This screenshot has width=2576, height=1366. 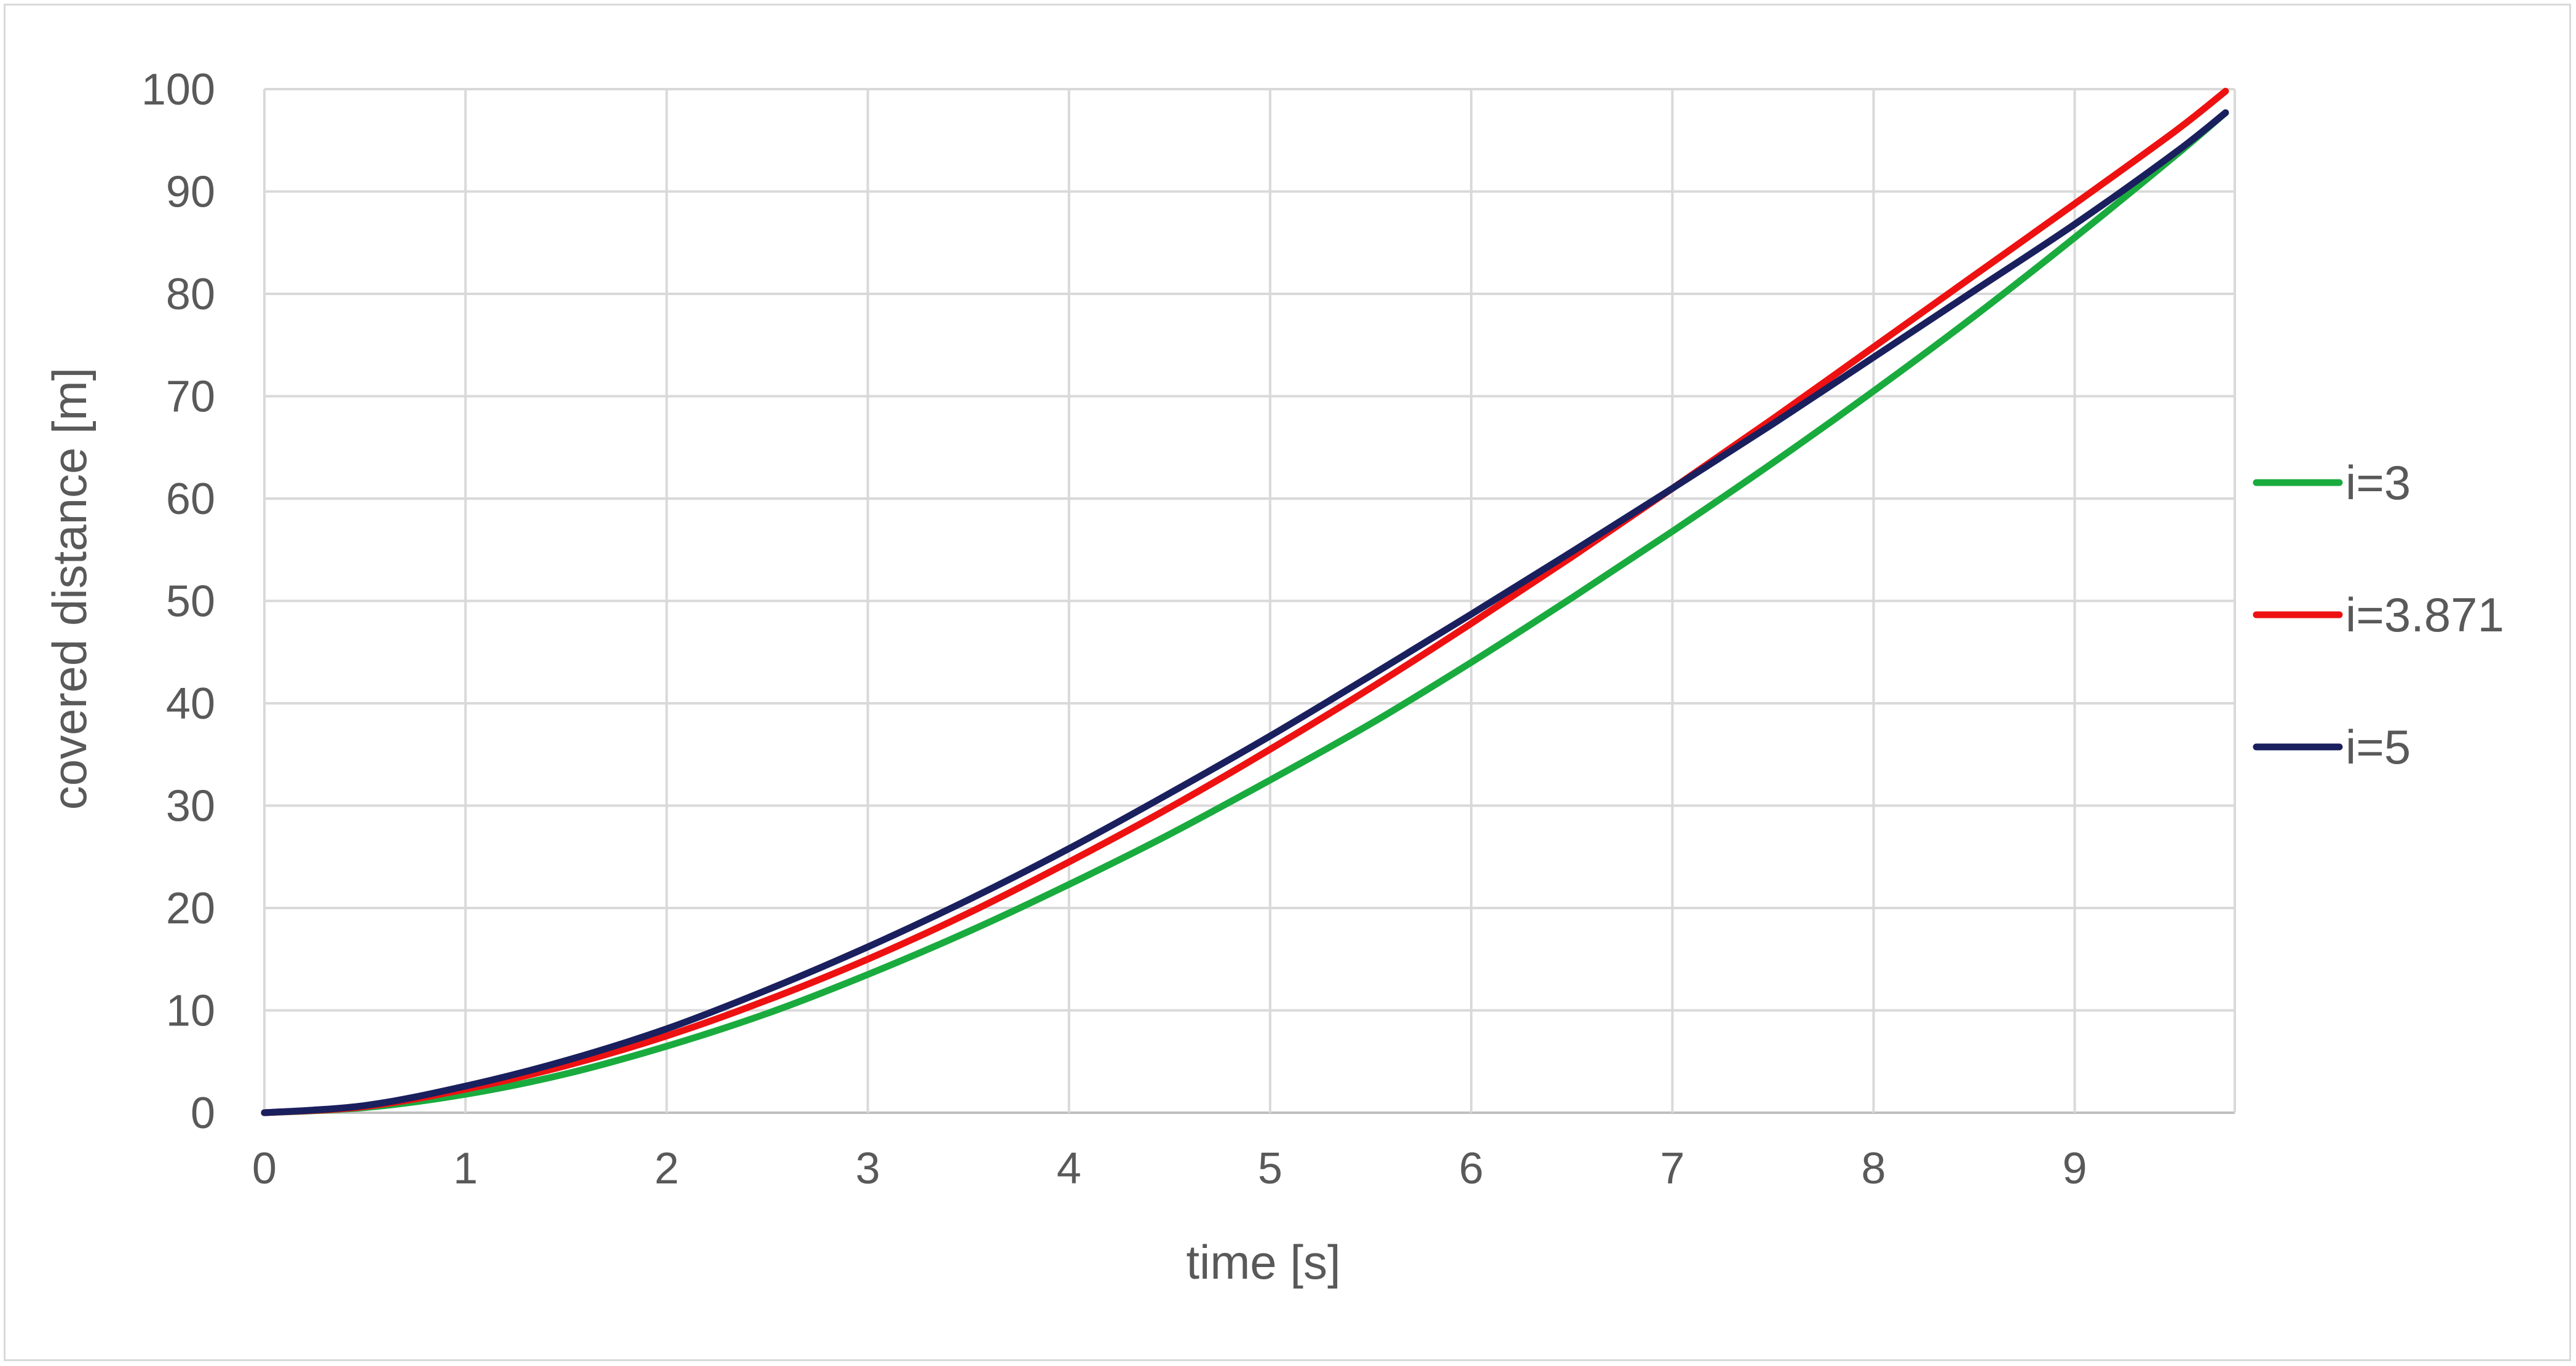 What do you see at coordinates (667, 1168) in the screenshot?
I see `x-tick-label: 2` at bounding box center [667, 1168].